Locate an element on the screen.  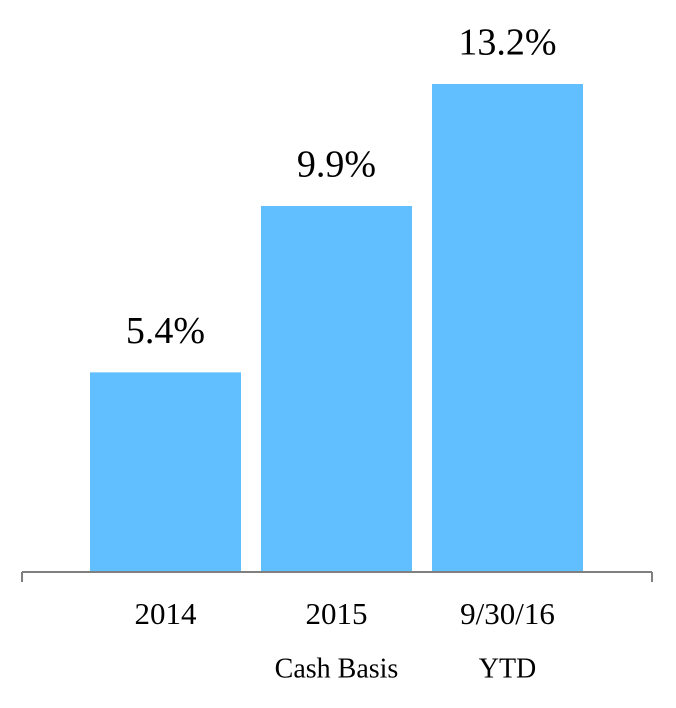
value-label: 13.2% is located at coordinates (507, 43).